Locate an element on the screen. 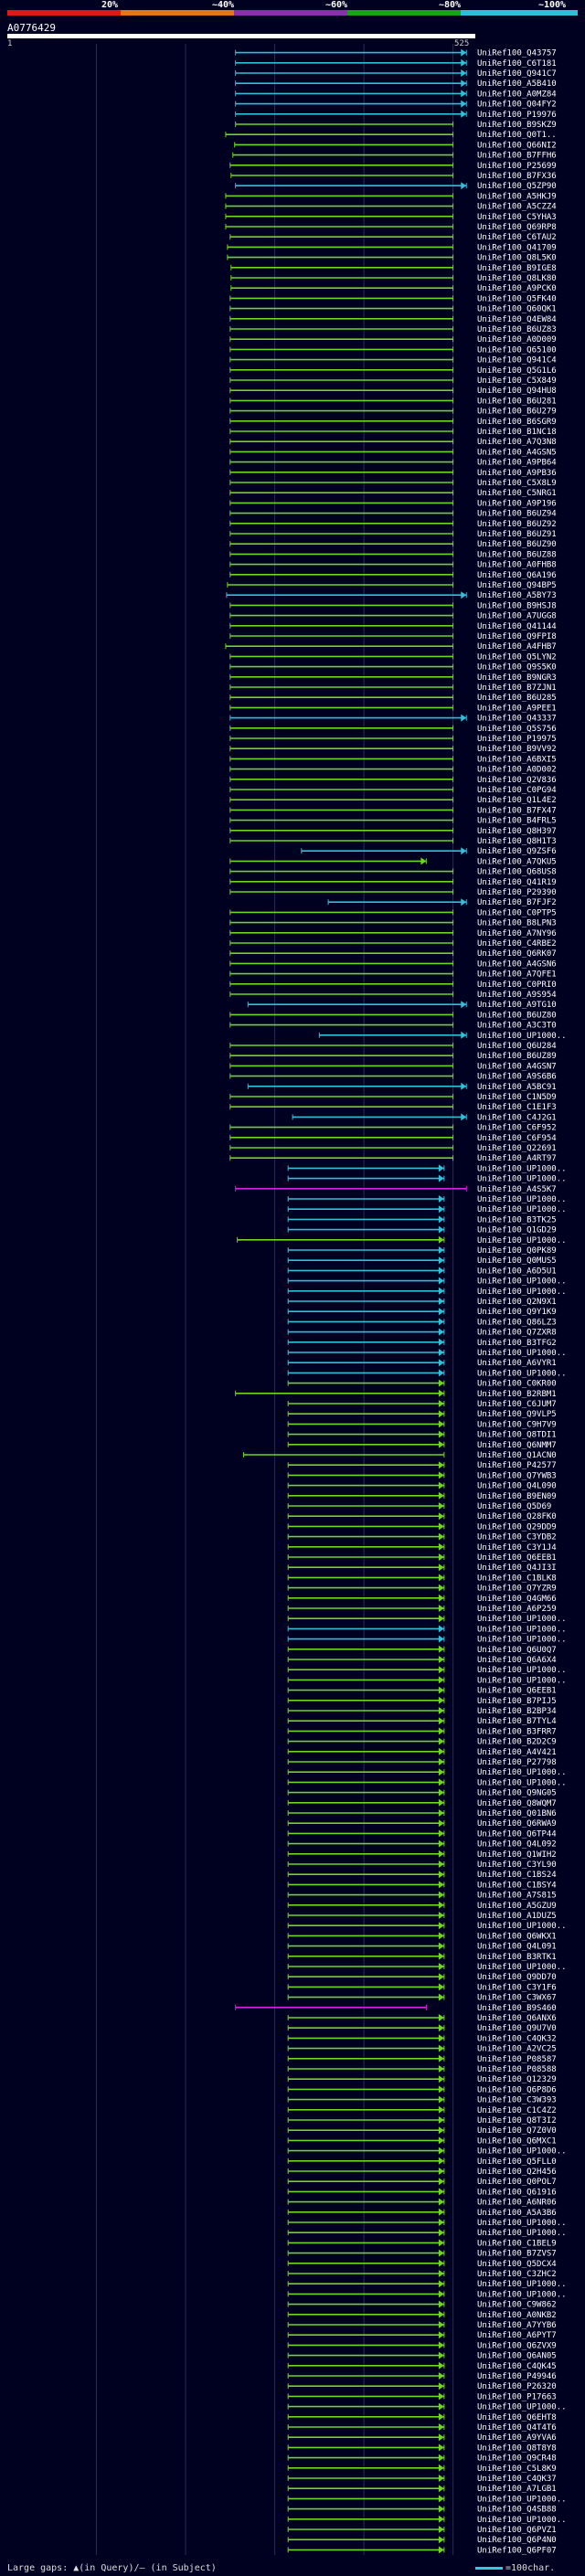 Image resolution: width=585 pixels, height=2576 pixels. hit-row: UniRef100_C3YDB2 is located at coordinates (422, 1537).